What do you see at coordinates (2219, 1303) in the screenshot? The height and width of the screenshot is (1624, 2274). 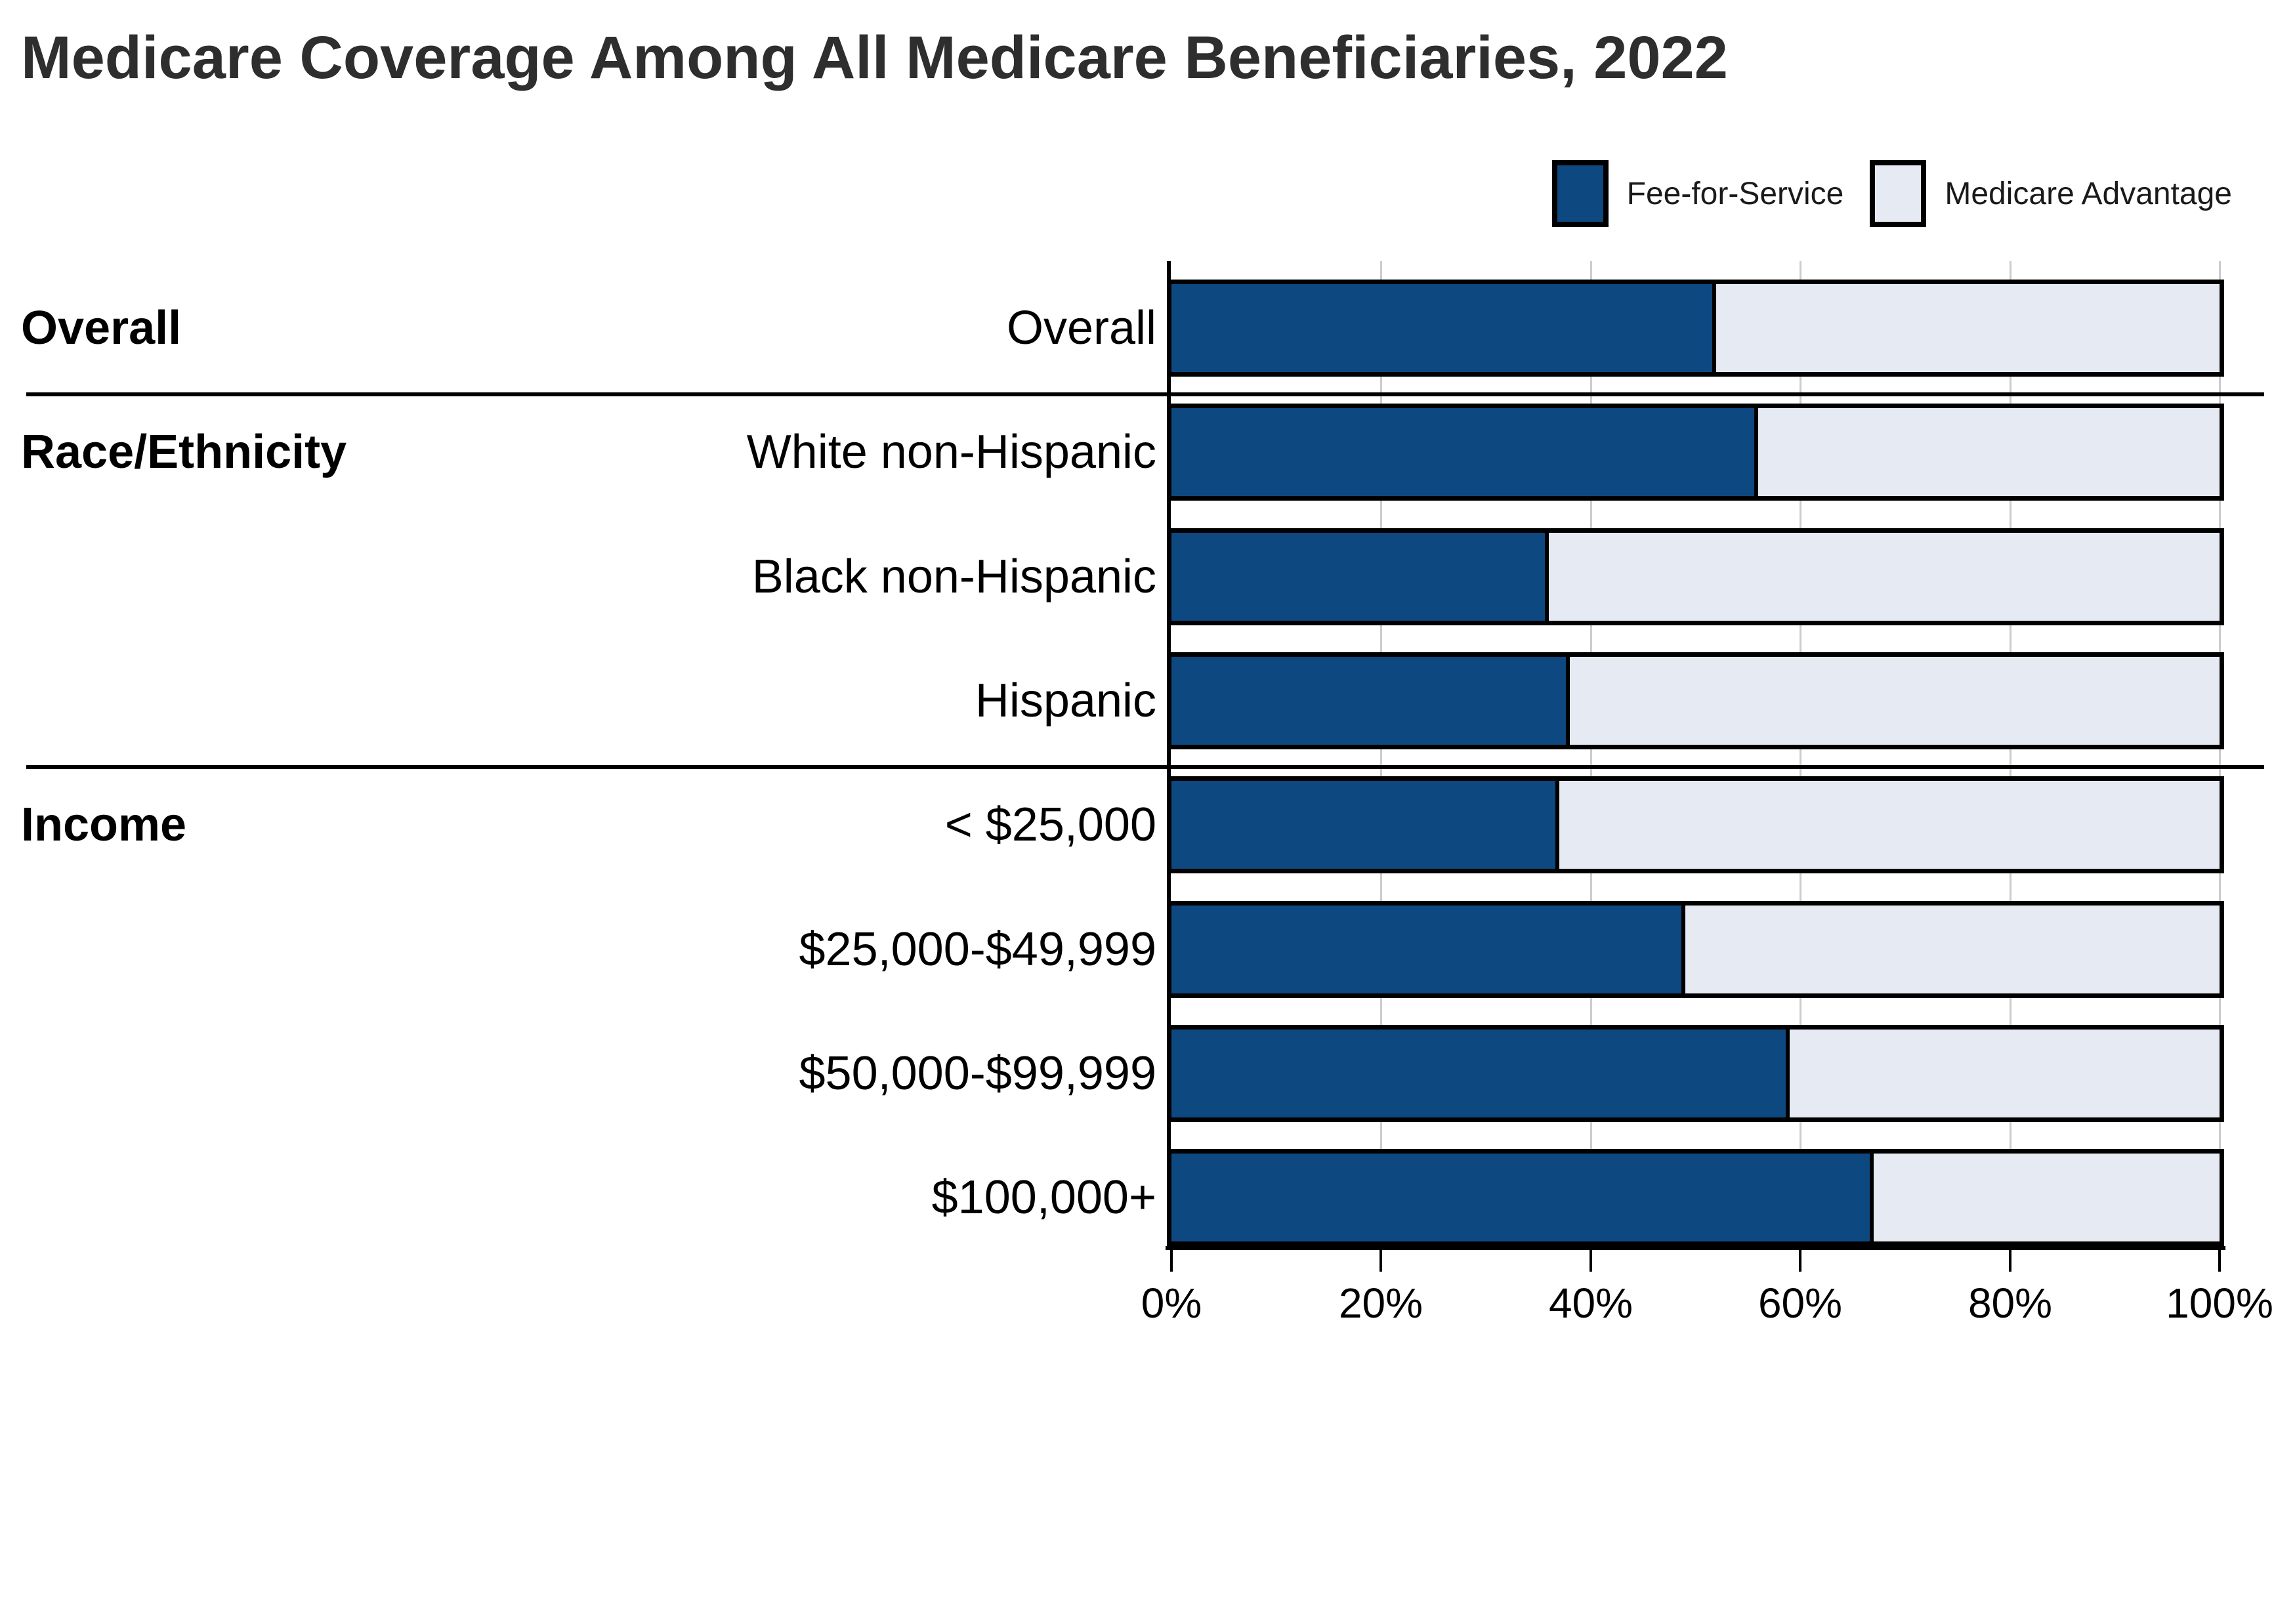 I see `x-axis-tick-label: 100%` at bounding box center [2219, 1303].